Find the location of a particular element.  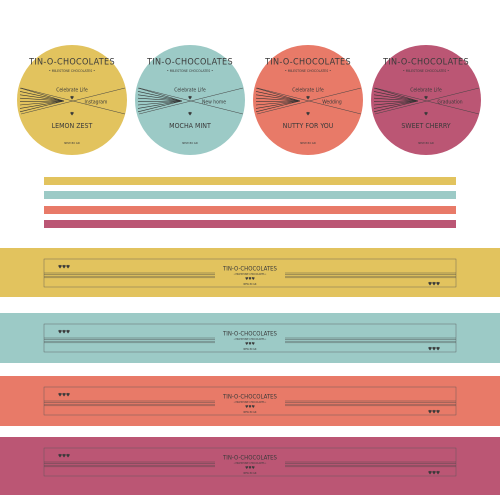

occasion: Instagram is located at coordinates (96, 103).